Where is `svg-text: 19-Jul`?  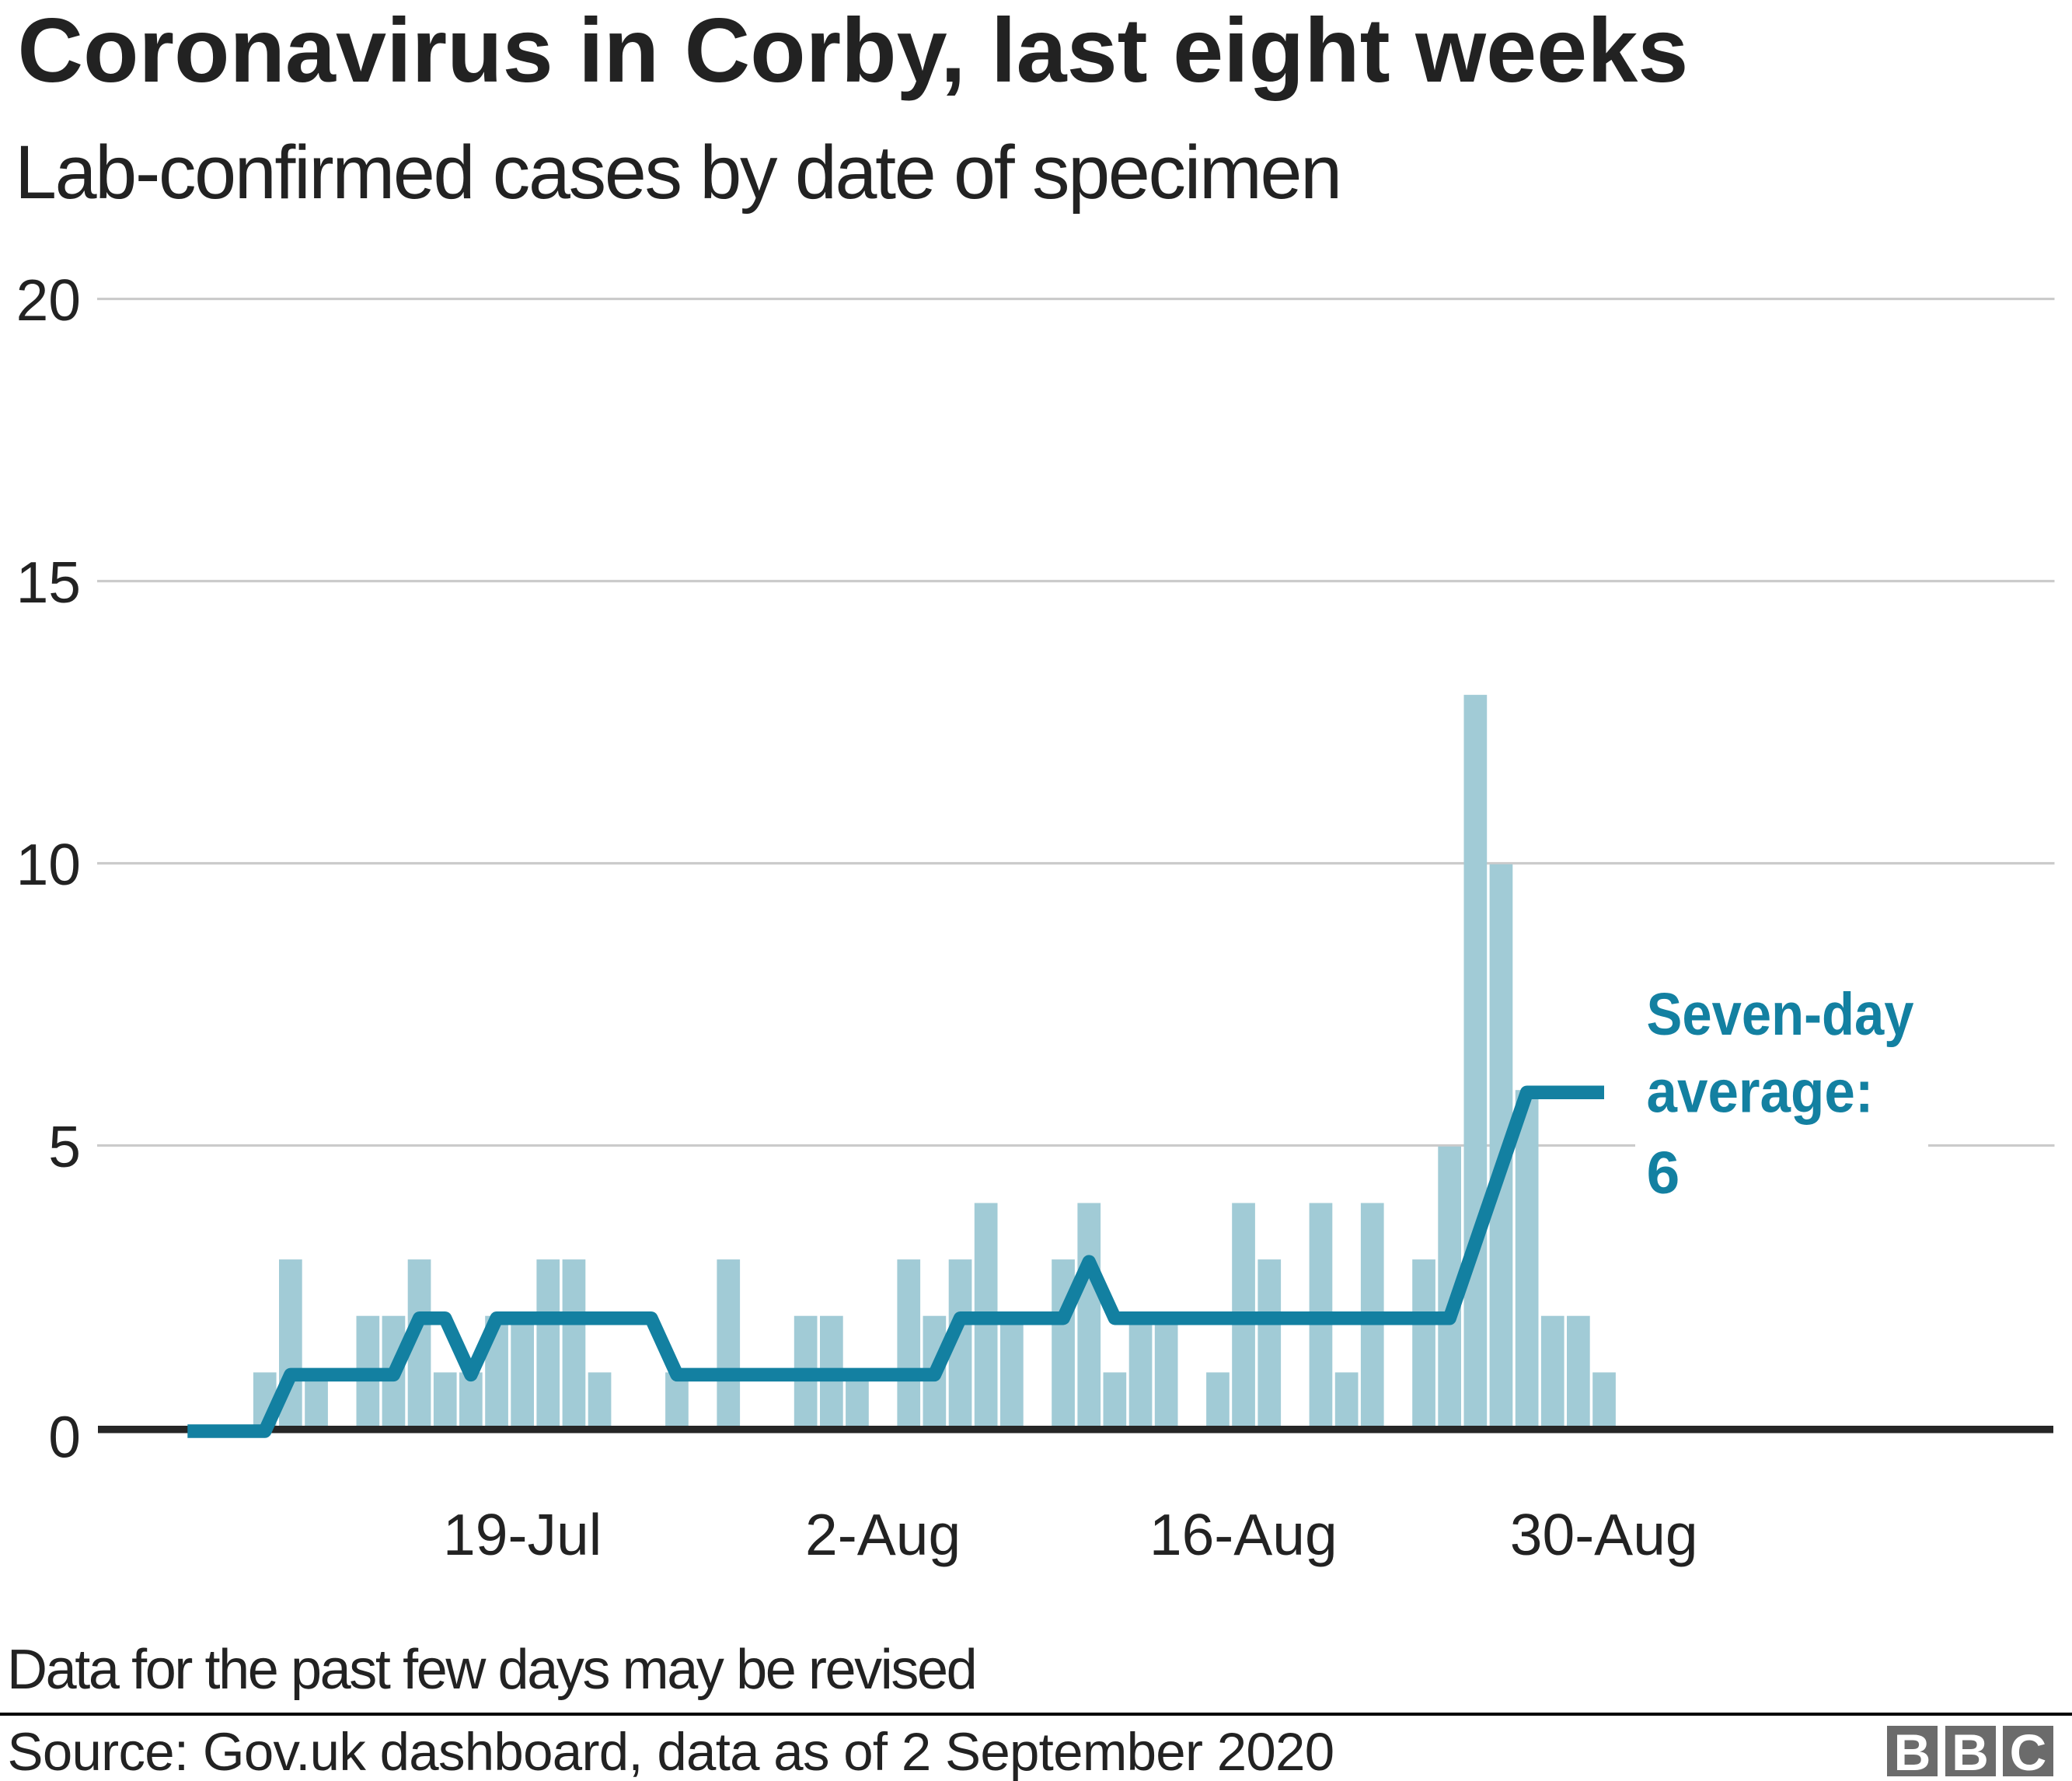 svg-text: 19-Jul is located at coordinates (522, 1534).